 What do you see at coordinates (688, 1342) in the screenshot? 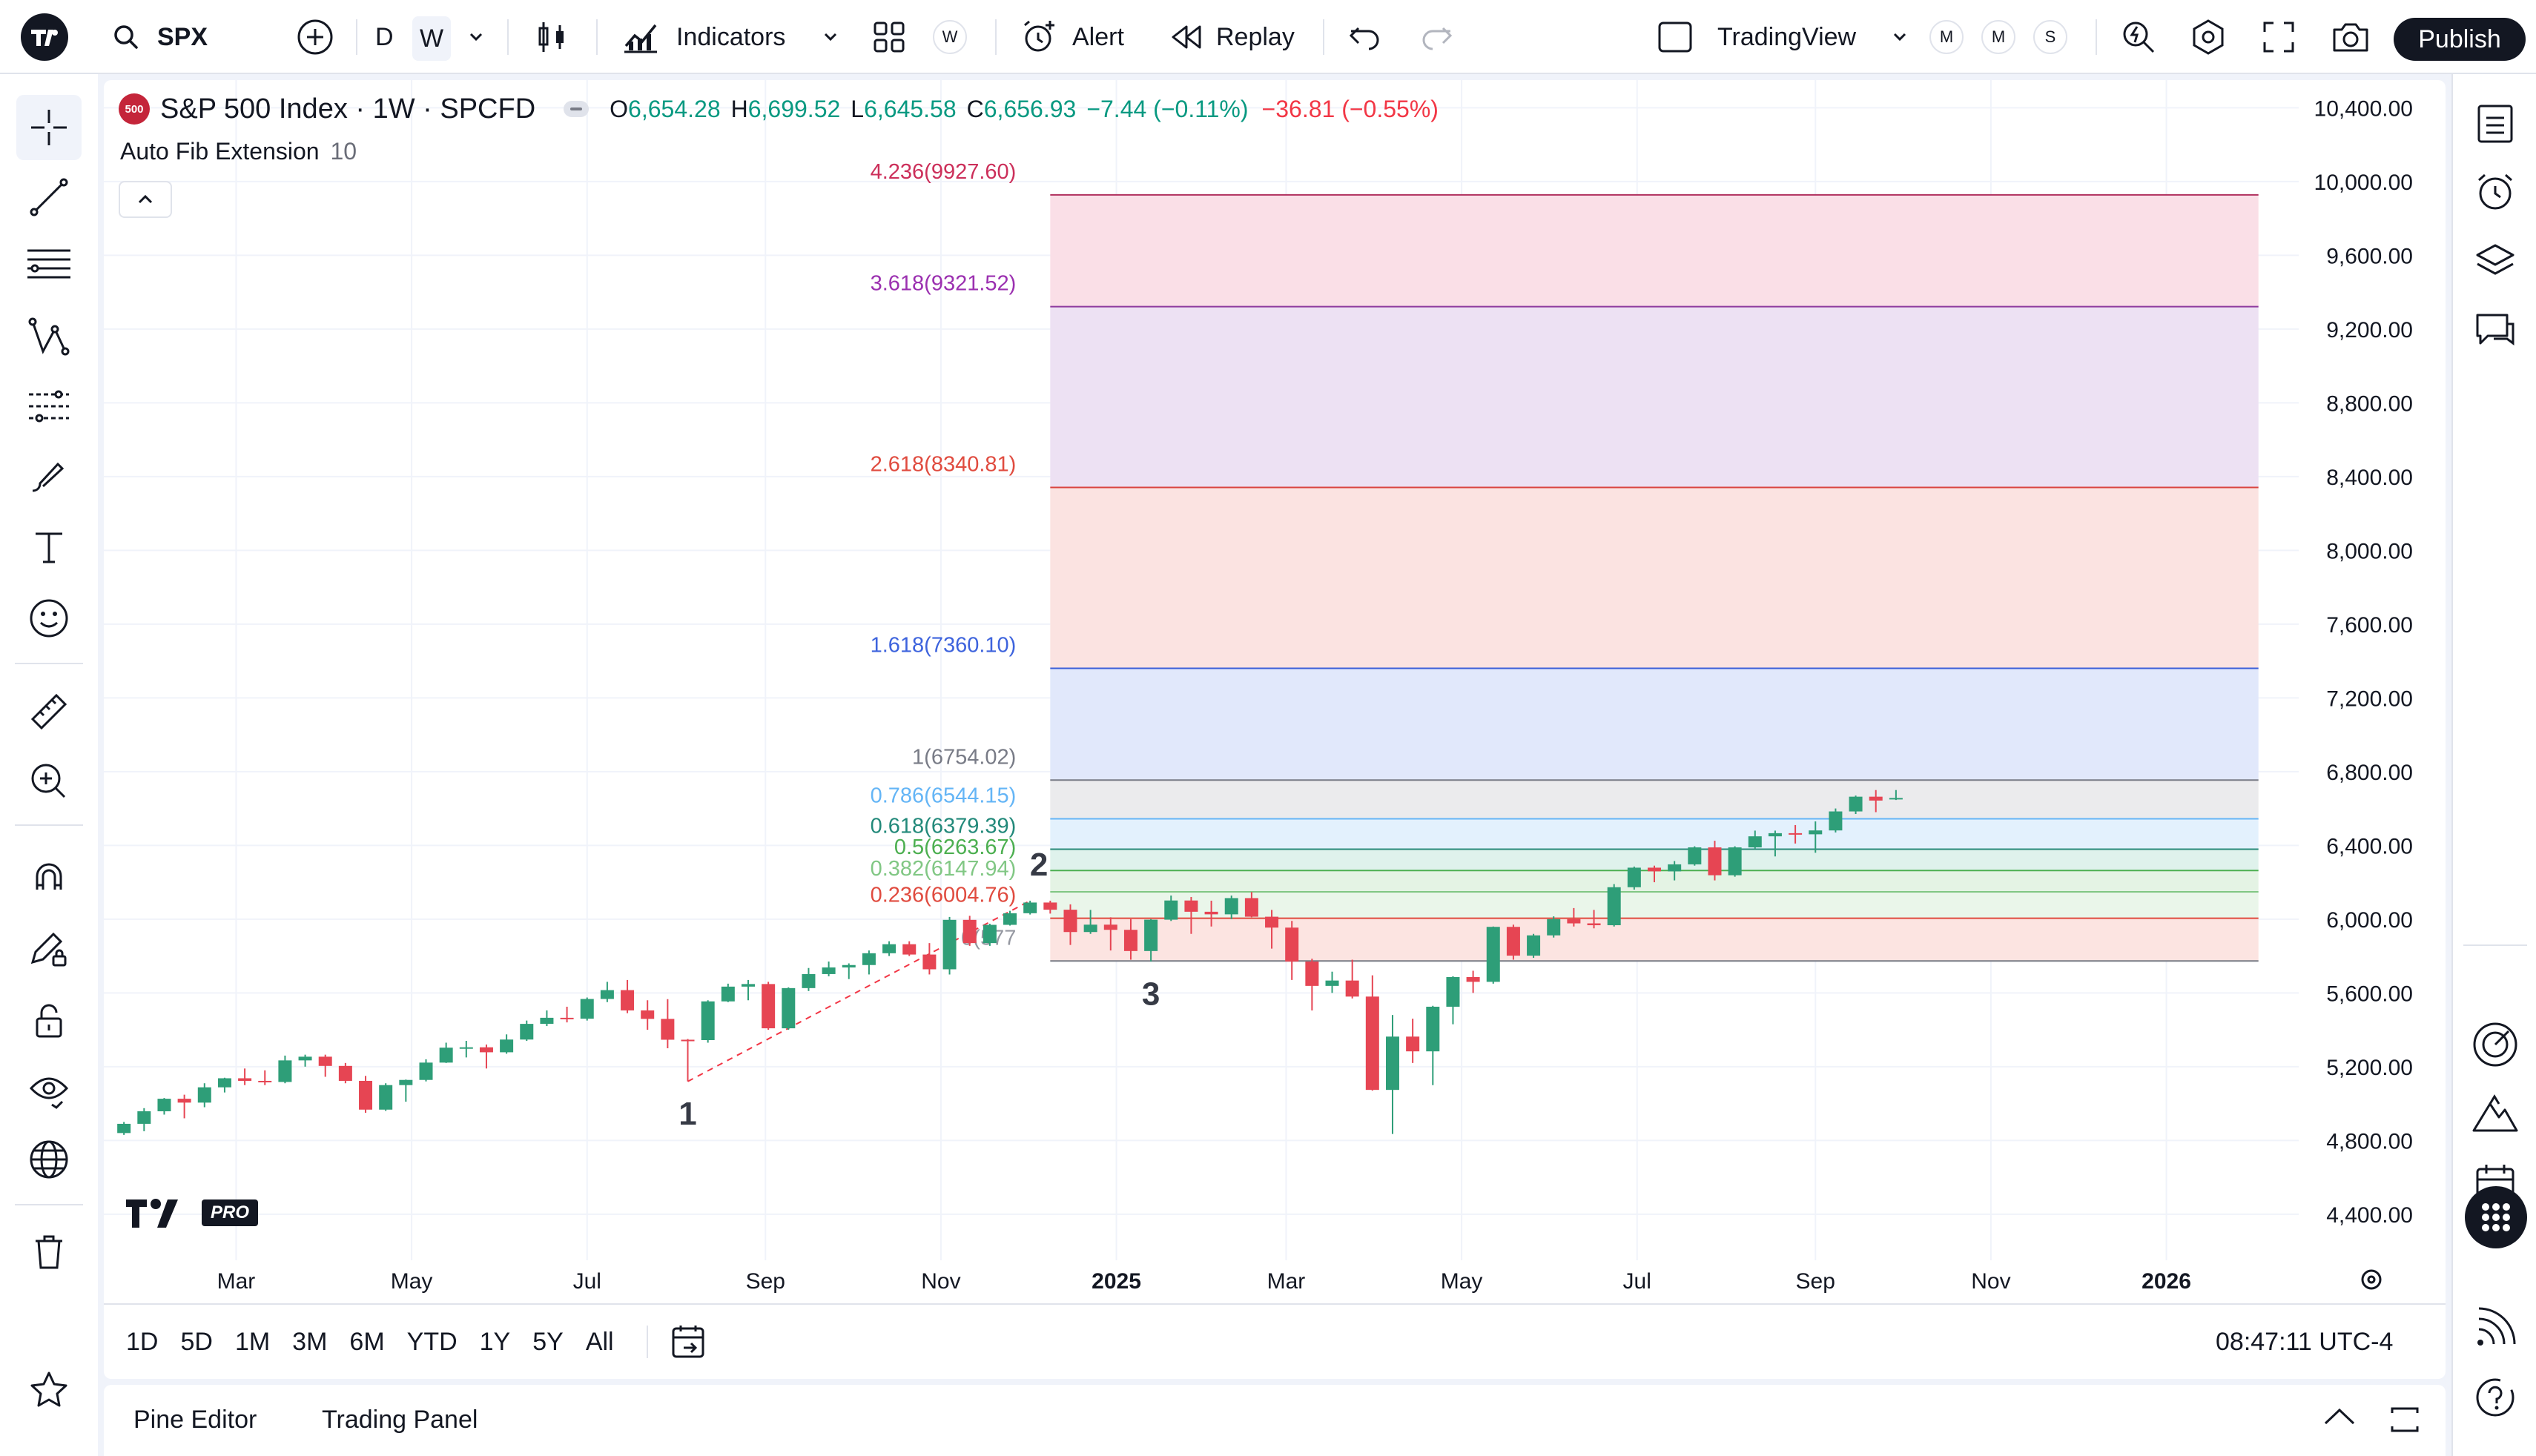
I see `goto-date-icon` at bounding box center [688, 1342].